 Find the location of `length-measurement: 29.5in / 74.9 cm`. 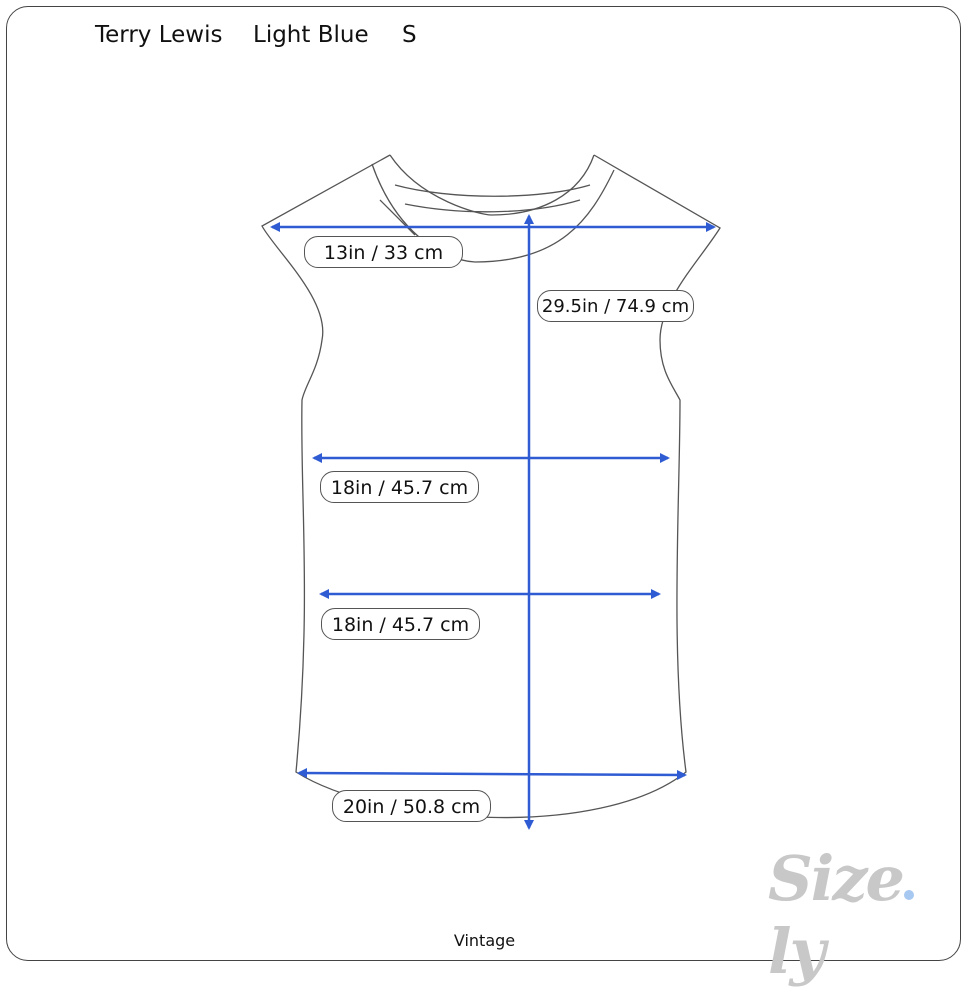

length-measurement: 29.5in / 74.9 cm is located at coordinates (615, 306).